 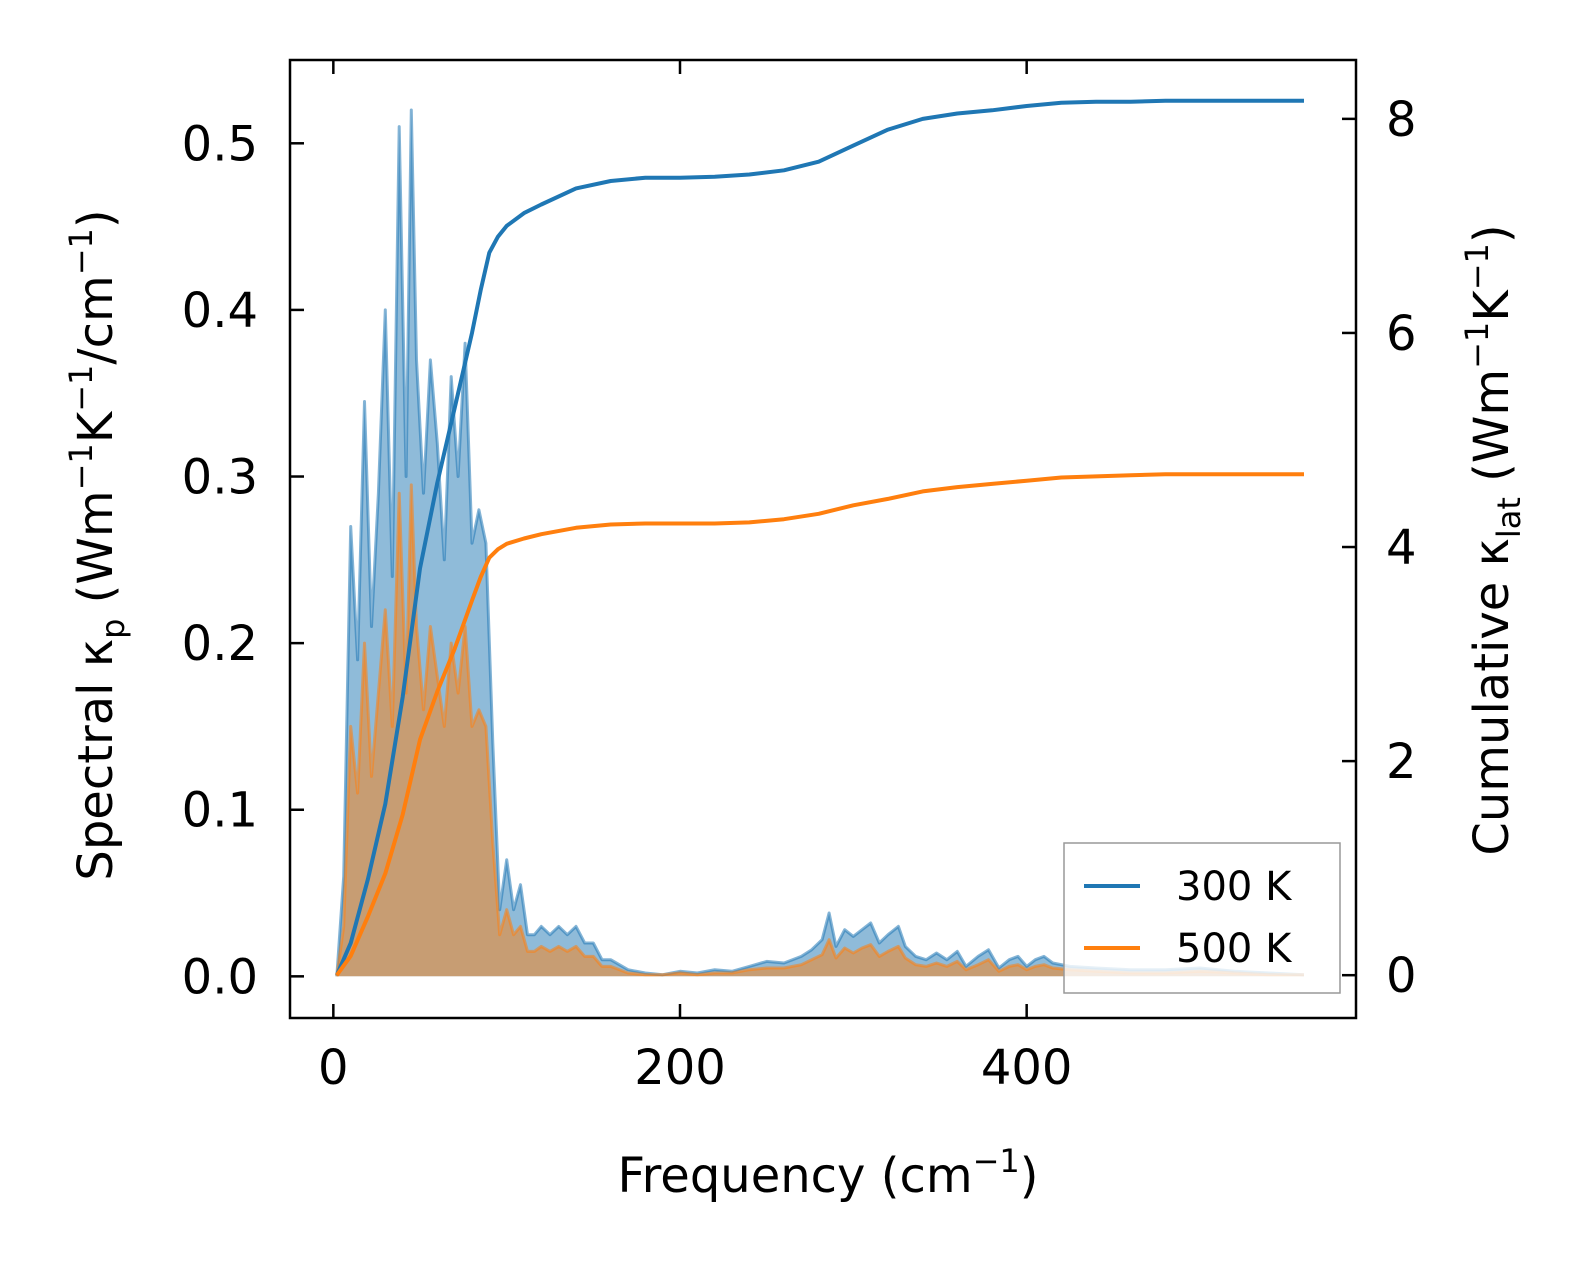 I want to click on x-tick-label: 200, so click(x=680, y=1068).